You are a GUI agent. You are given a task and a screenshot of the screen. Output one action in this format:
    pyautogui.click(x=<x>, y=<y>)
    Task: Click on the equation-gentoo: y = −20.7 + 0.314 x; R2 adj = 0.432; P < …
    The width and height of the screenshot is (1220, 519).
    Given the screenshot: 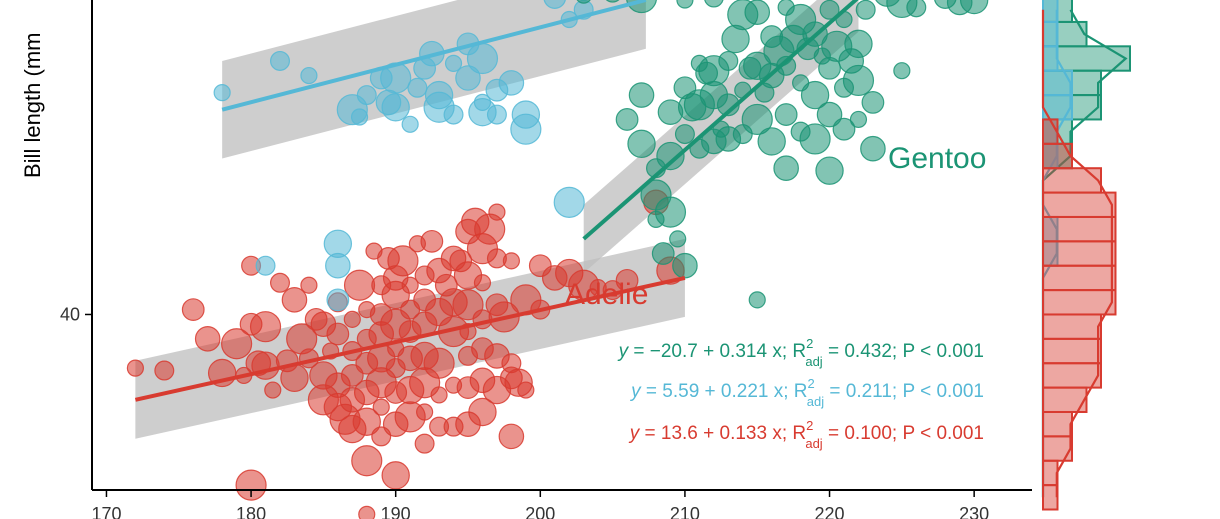 What is the action you would take?
    pyautogui.click(x=800, y=352)
    